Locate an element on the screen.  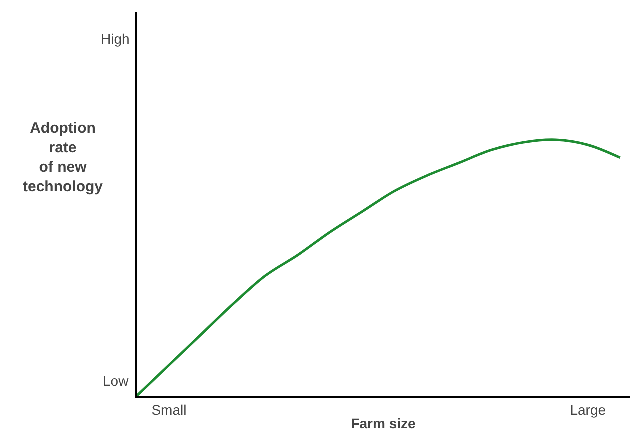
y-axis-title: Adoption rate of new technology is located at coordinates (63, 158).